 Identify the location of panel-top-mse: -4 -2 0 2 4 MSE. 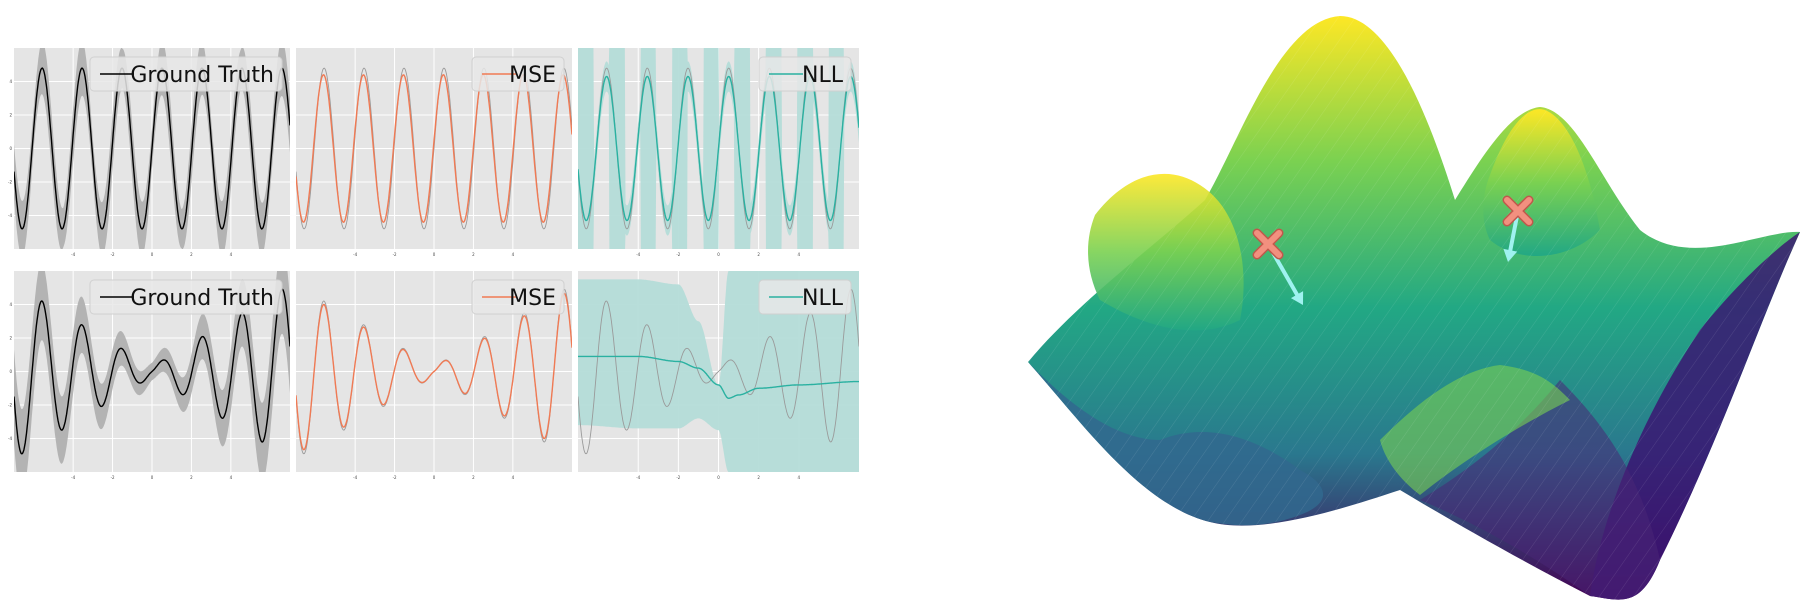
(434, 152).